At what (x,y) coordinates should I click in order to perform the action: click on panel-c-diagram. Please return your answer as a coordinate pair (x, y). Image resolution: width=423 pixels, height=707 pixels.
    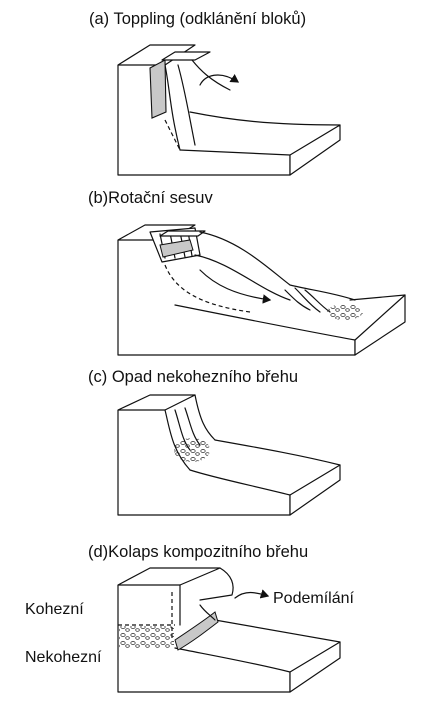
    Looking at the image, I should click on (229, 455).